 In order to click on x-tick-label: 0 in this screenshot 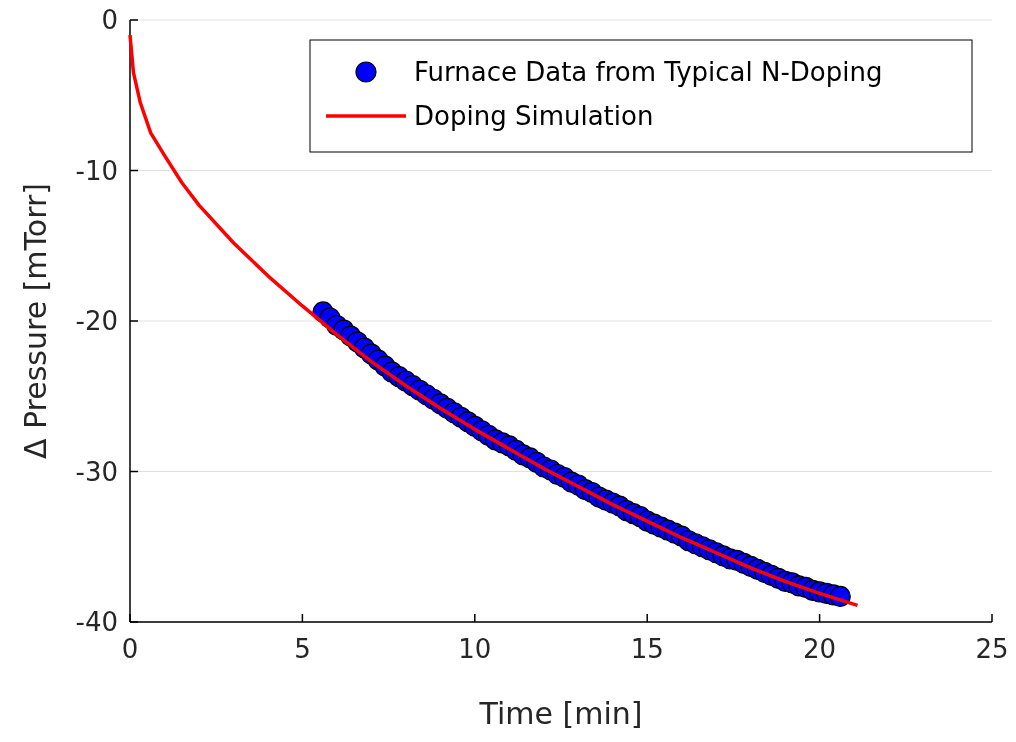, I will do `click(130, 649)`.